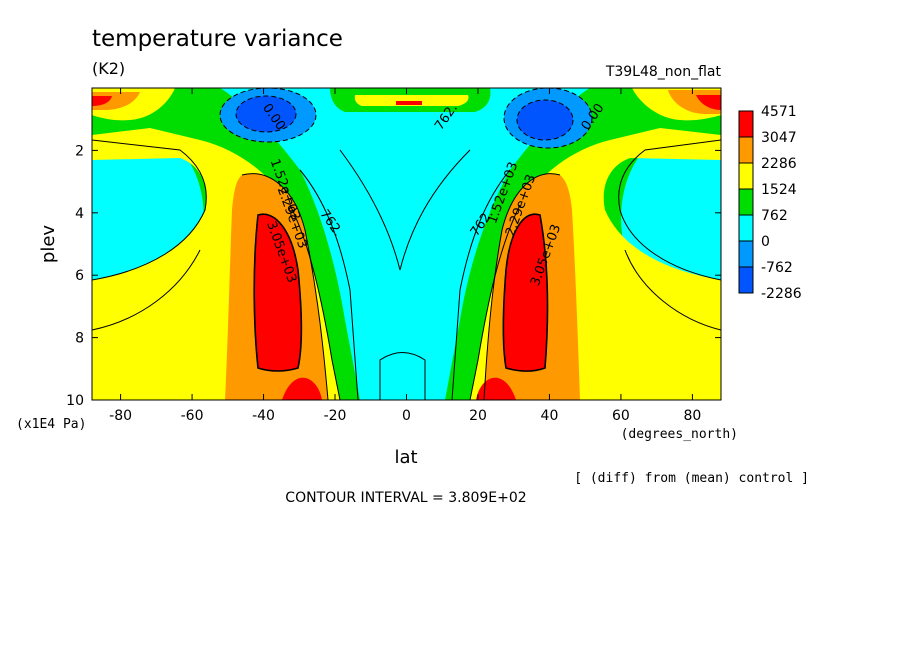 The height and width of the screenshot is (659, 904). I want to click on y-tick-label: 6, so click(79, 276).